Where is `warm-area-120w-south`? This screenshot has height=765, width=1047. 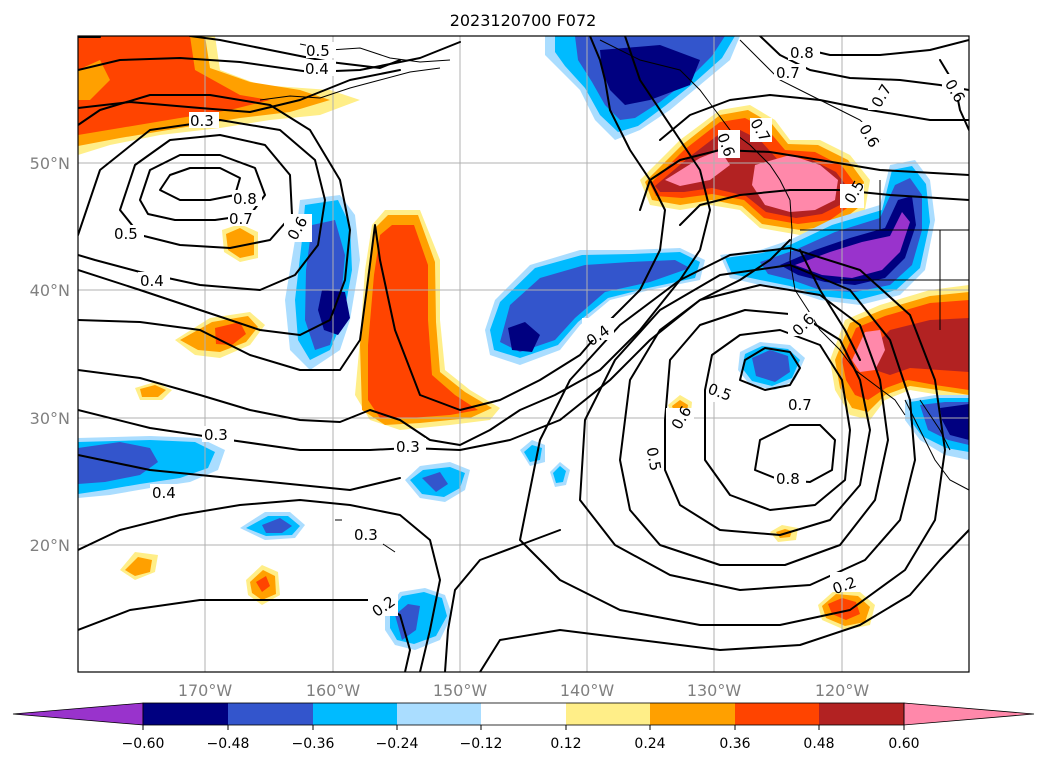
warm-area-120w-south is located at coordinates (844, 609).